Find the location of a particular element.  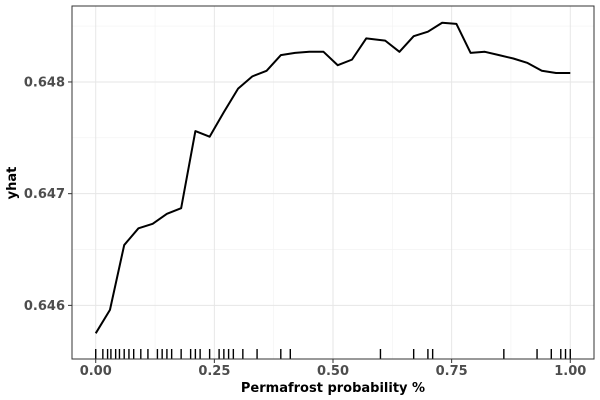

x-tick-label: 0.75 is located at coordinates (452, 371).